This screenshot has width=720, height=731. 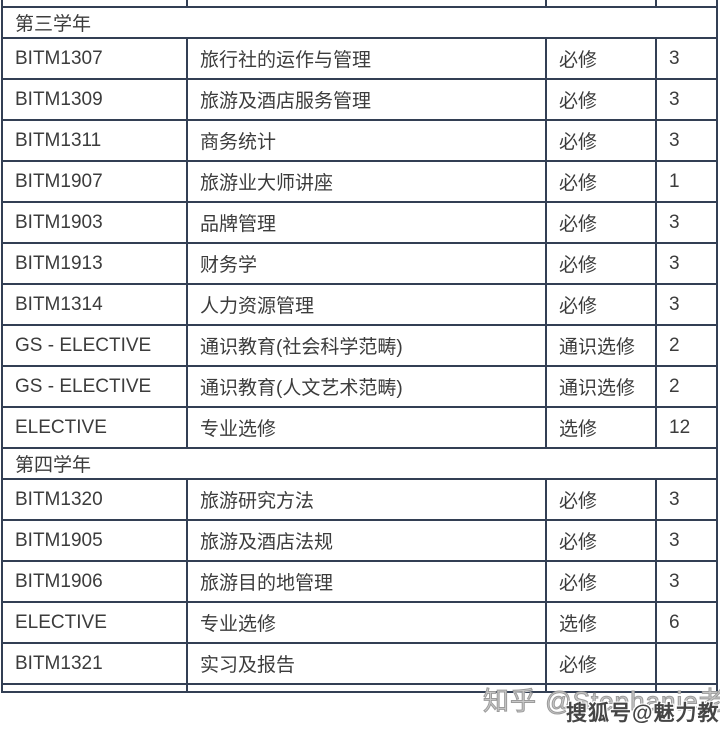 I want to click on course-row: ELECTIVE 专业选修 选修 6, so click(x=359, y=622).